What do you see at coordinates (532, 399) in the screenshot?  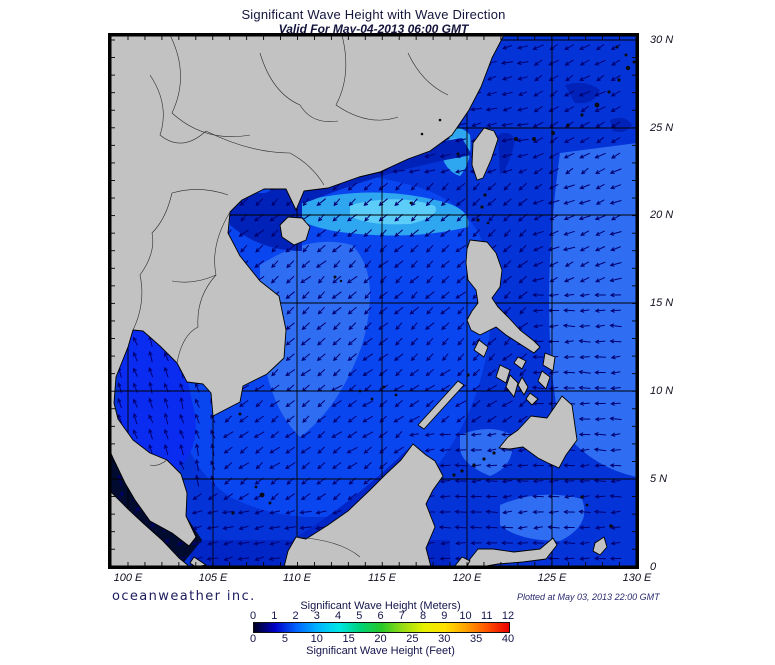 I see `bohol` at bounding box center [532, 399].